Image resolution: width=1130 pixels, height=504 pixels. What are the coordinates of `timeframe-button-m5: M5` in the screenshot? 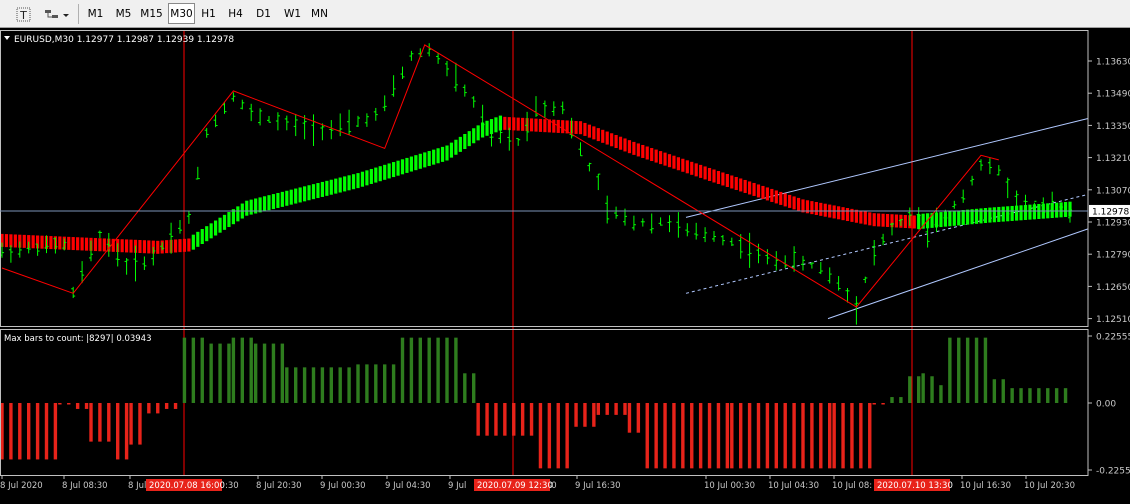 It's located at (123, 14).